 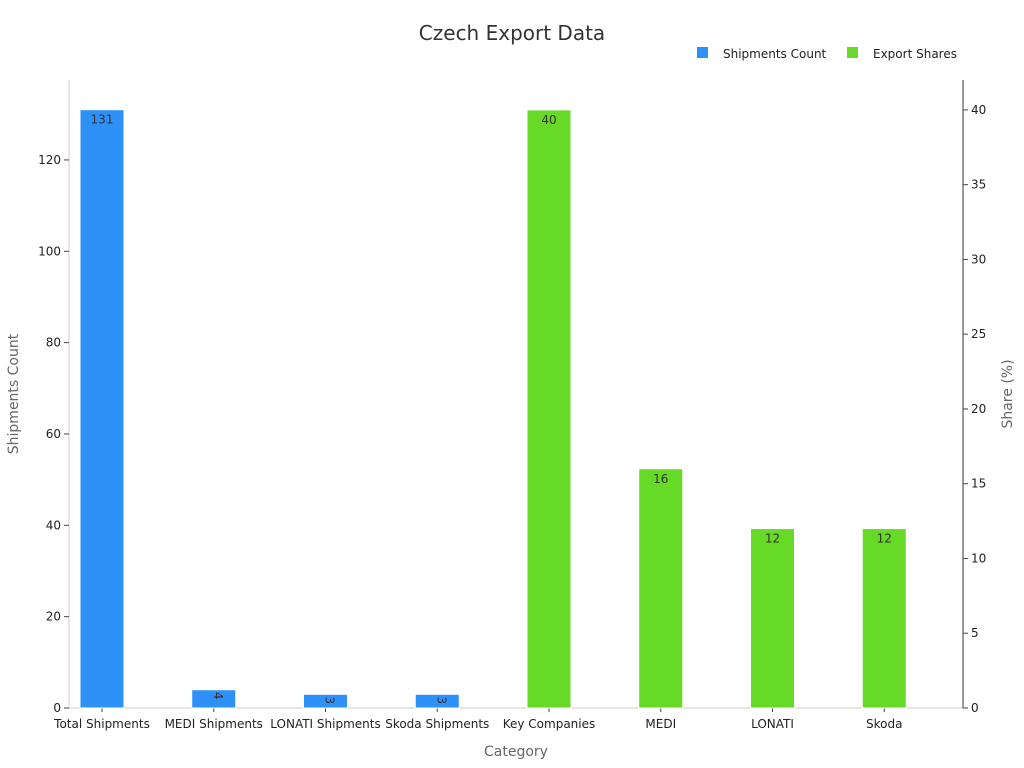 What do you see at coordinates (660, 724) in the screenshot?
I see `x-tick-label: MEDI` at bounding box center [660, 724].